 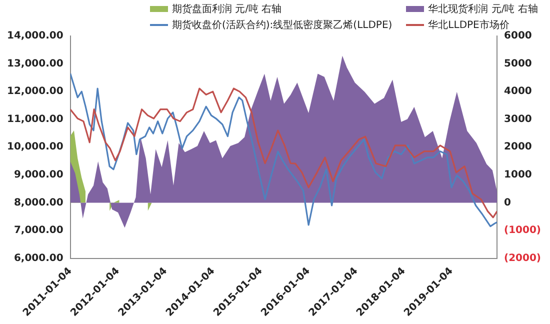 I want to click on y-tick-label: 9,000.00, so click(x=39, y=175).